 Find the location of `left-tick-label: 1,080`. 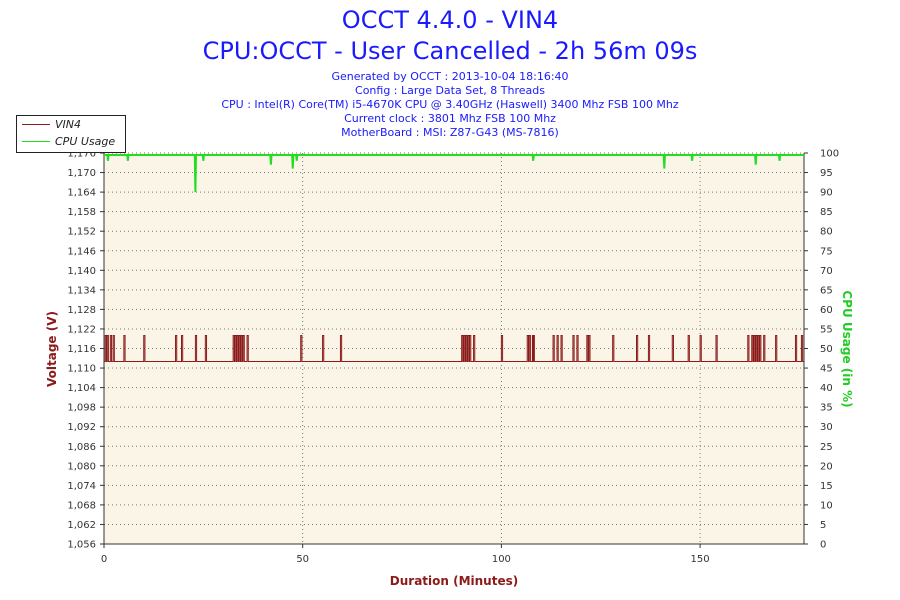

left-tick-label: 1,080 is located at coordinates (81, 466).